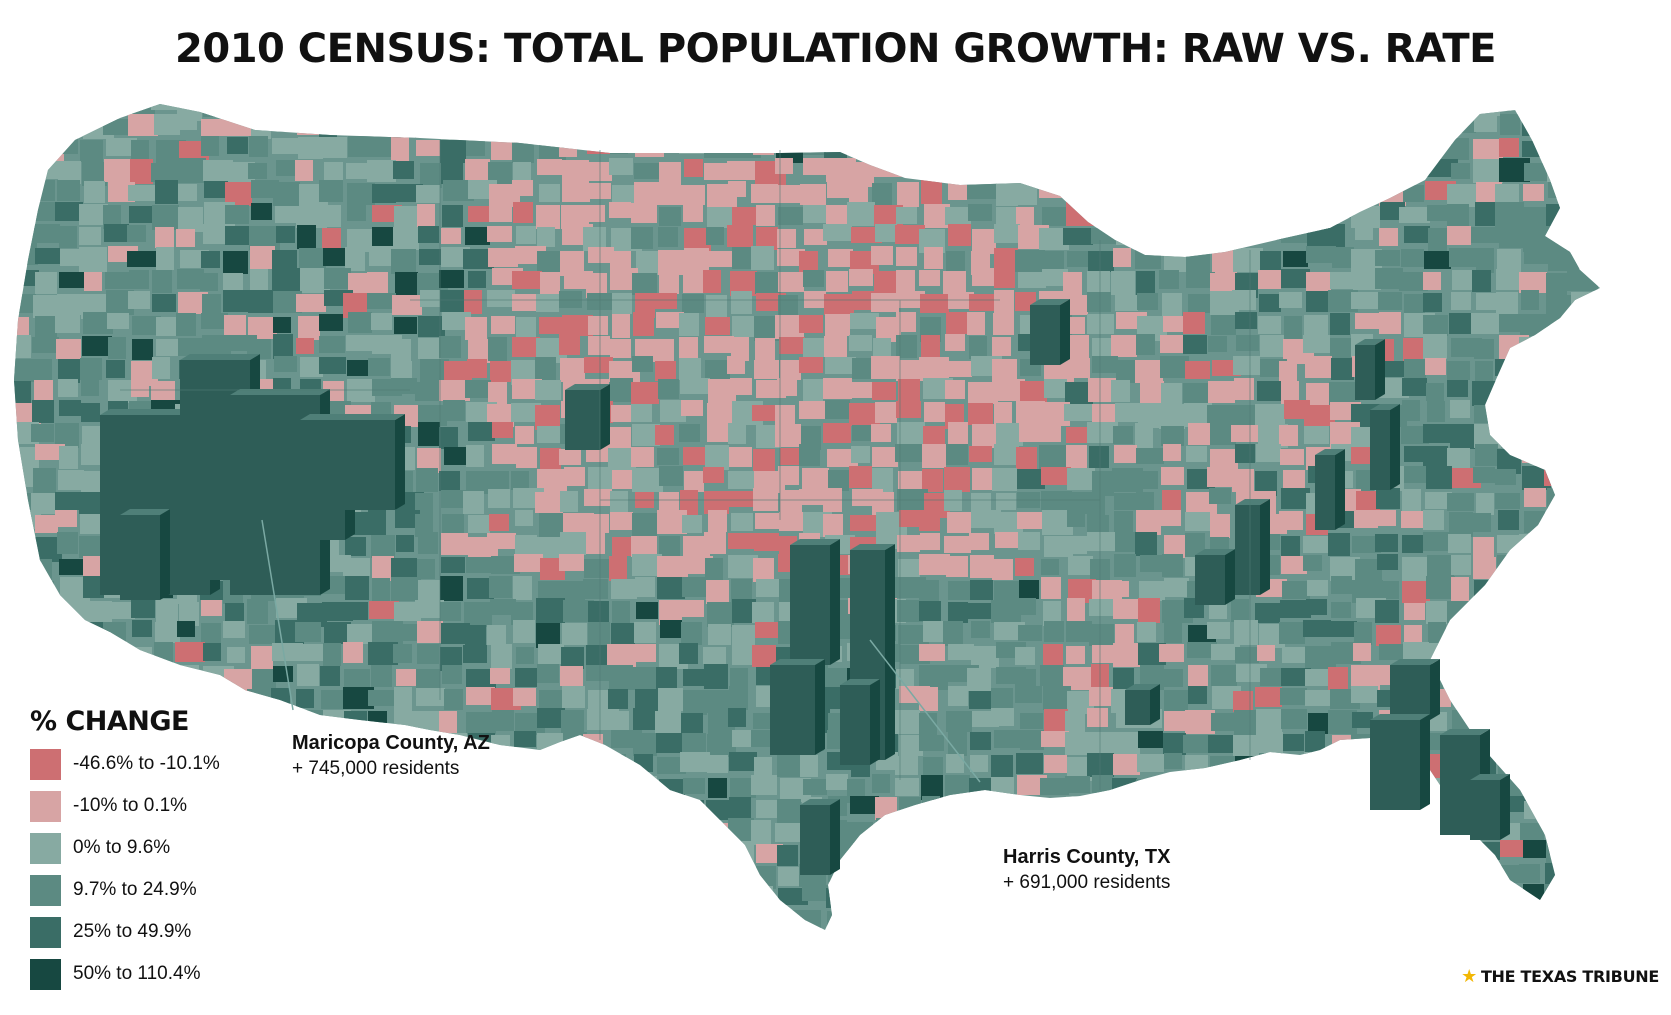 The height and width of the screenshot is (1015, 1671). I want to click on legend-item-label: 9.7% to 24.9%, so click(135, 889).